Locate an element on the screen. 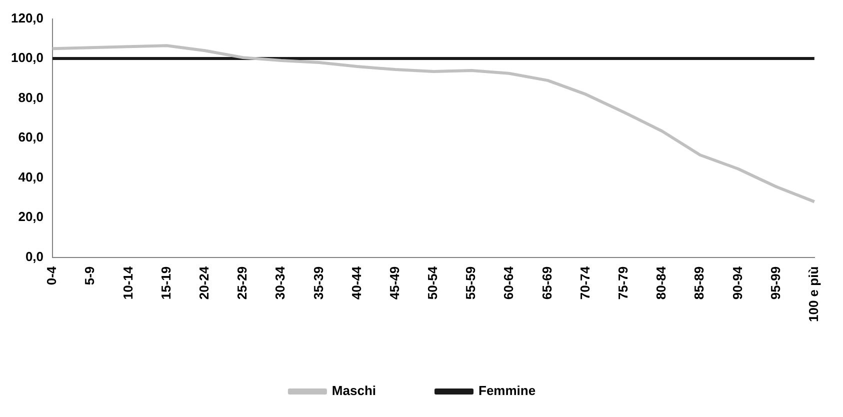 The height and width of the screenshot is (417, 843). x-tick-label: 60-64 is located at coordinates (508, 283).